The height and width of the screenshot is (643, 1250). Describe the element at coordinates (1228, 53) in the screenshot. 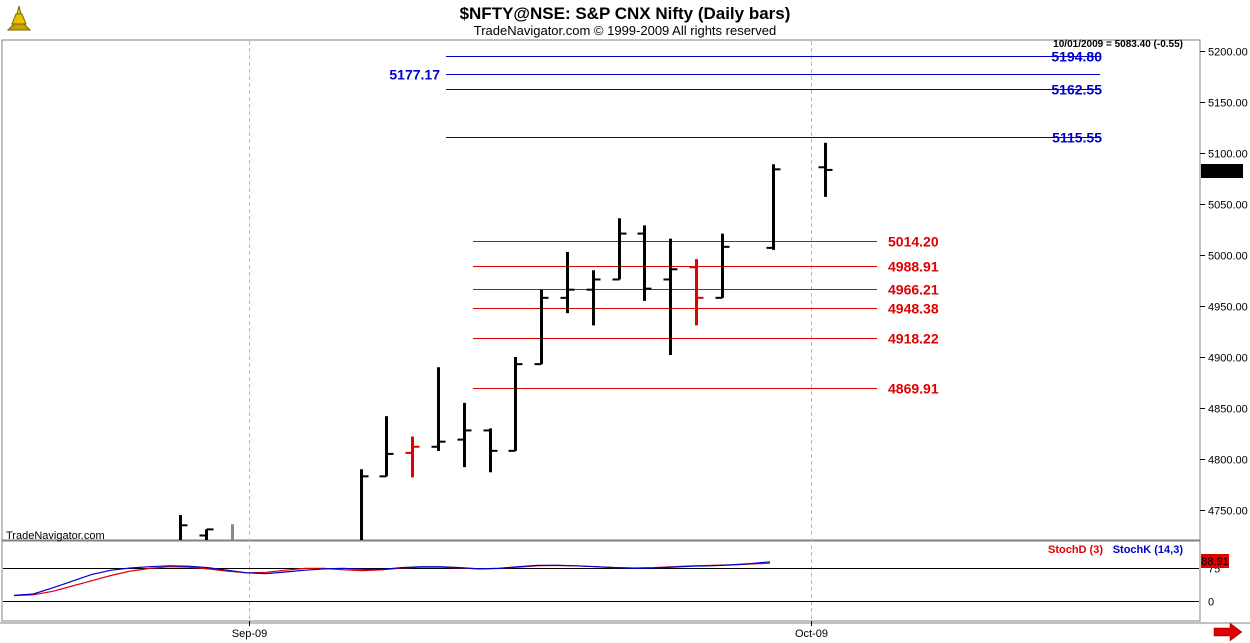

I see `price-tick-label: 5200.00` at that location.